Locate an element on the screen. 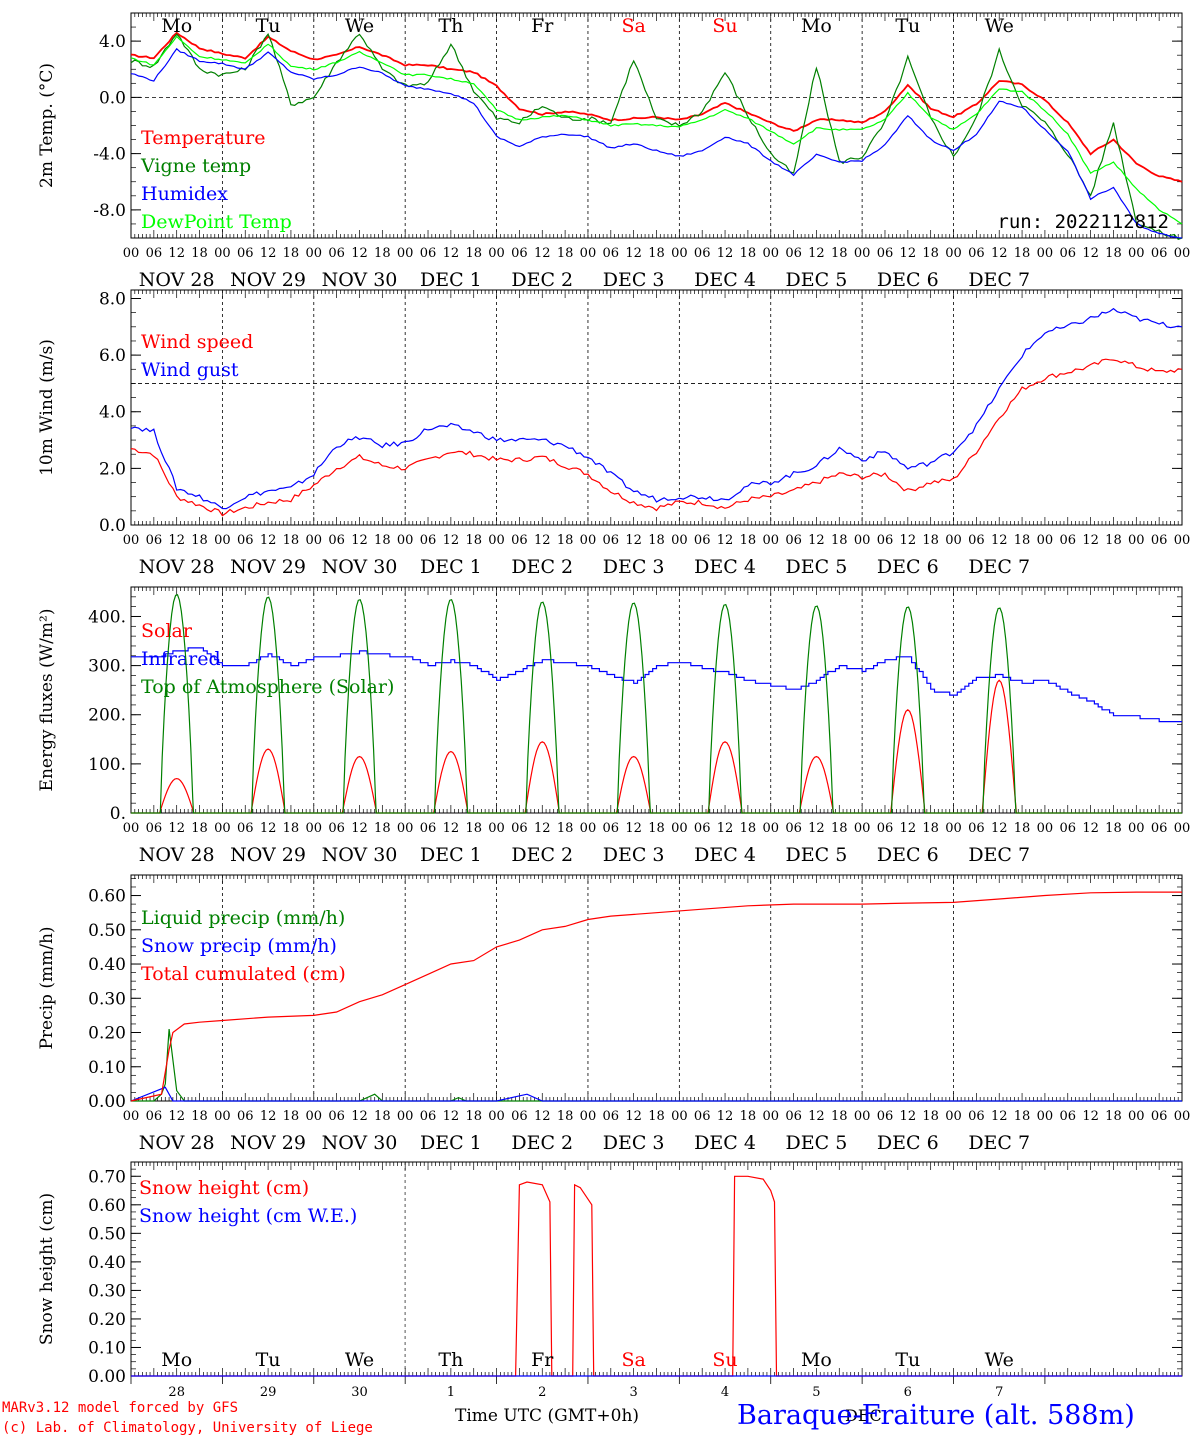  y-axis-title: Precip (mm/h) is located at coordinates (47, 987).